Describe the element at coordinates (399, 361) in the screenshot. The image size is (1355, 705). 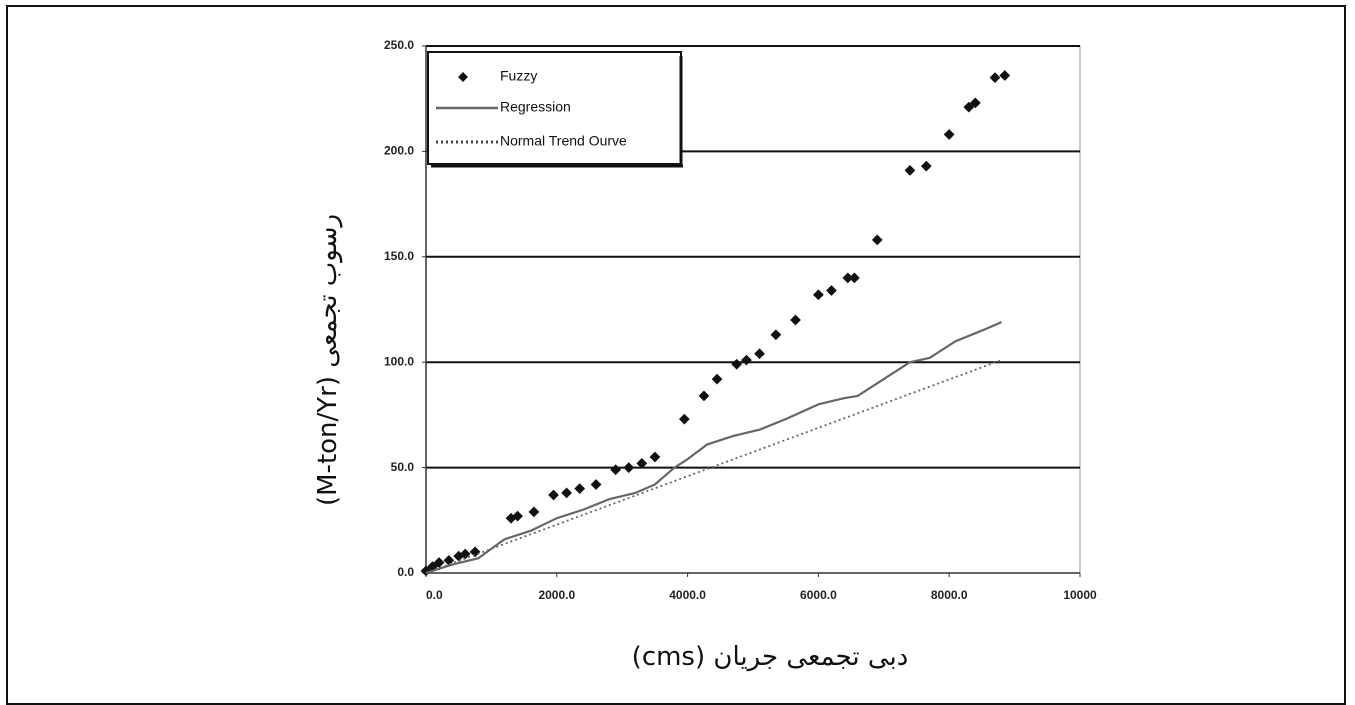
I see `y-tick-label-2: 100.0` at that location.